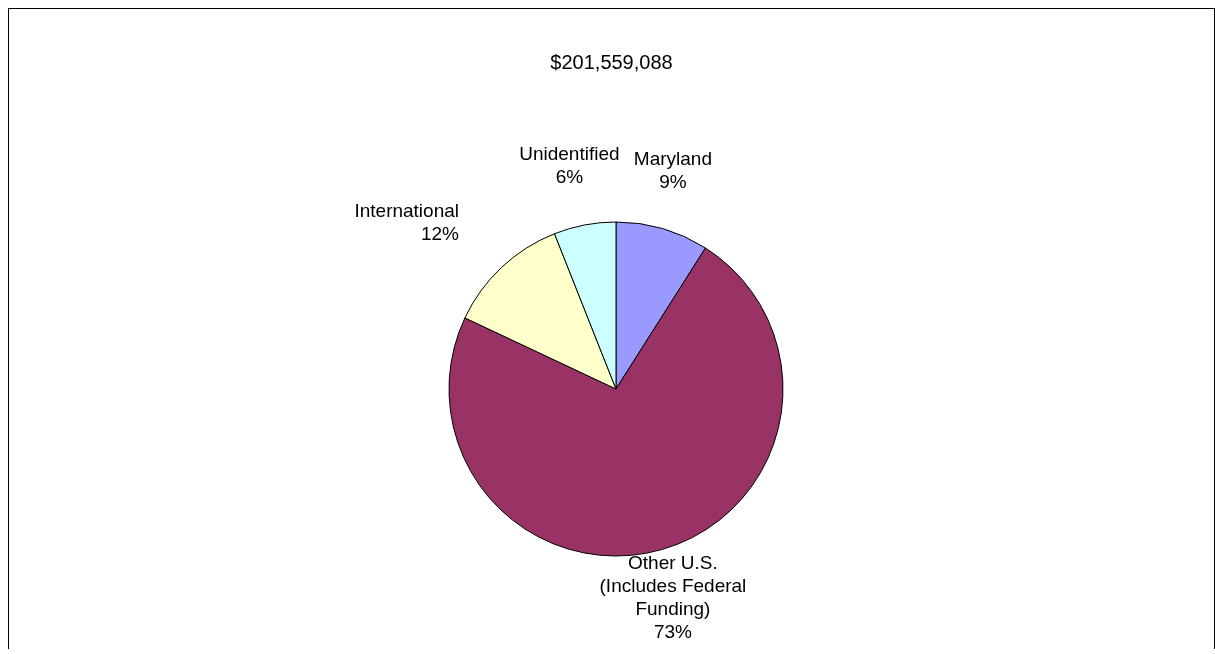 This screenshot has width=1215, height=654. Describe the element at coordinates (673, 182) in the screenshot. I see `data-label: 9%` at that location.